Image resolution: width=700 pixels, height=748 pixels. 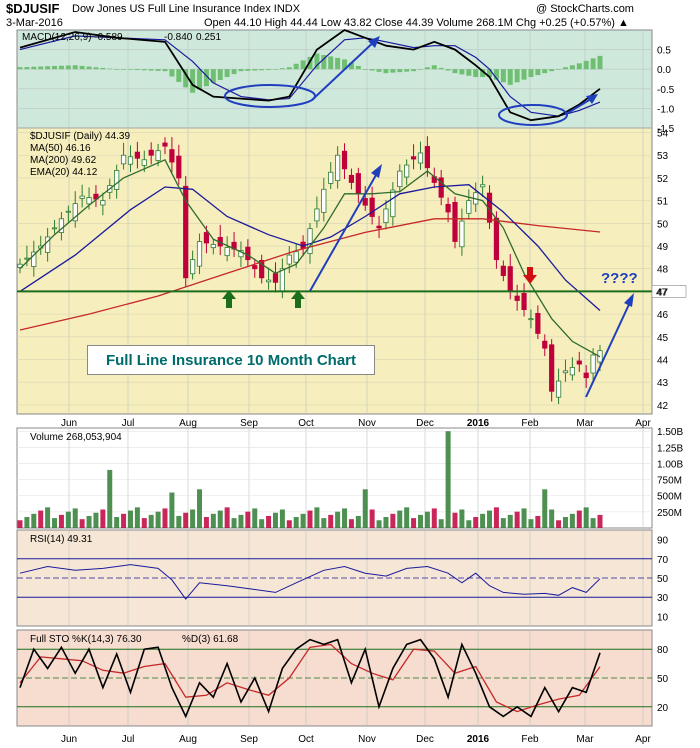 I want to click on price-level-tag-text: 47, so click(x=662, y=292).